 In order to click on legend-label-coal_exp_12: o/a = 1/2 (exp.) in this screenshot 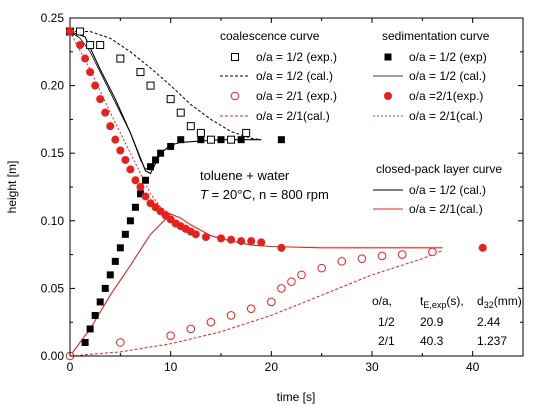, I will do `click(296, 57)`.